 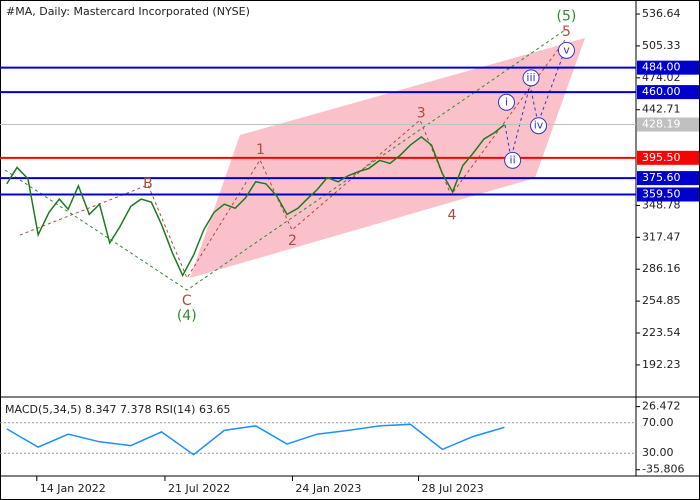 What do you see at coordinates (661, 177) in the screenshot?
I see `level-label: 375.60` at bounding box center [661, 177].